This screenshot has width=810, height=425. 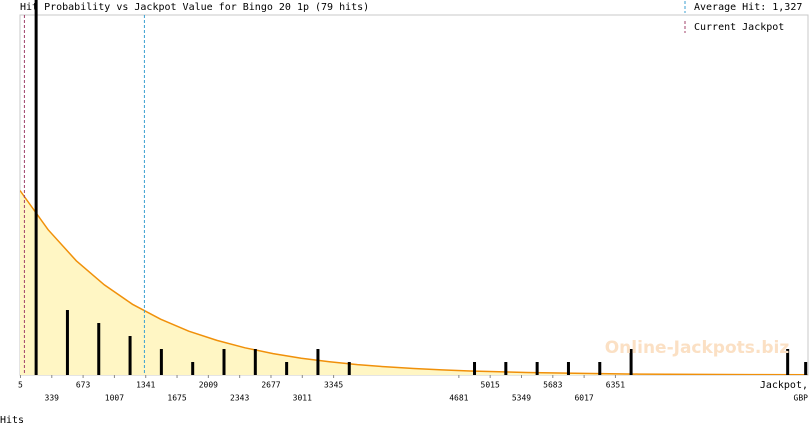 What do you see at coordinates (114, 398) in the screenshot?
I see `x-tick-label: 1007` at bounding box center [114, 398].